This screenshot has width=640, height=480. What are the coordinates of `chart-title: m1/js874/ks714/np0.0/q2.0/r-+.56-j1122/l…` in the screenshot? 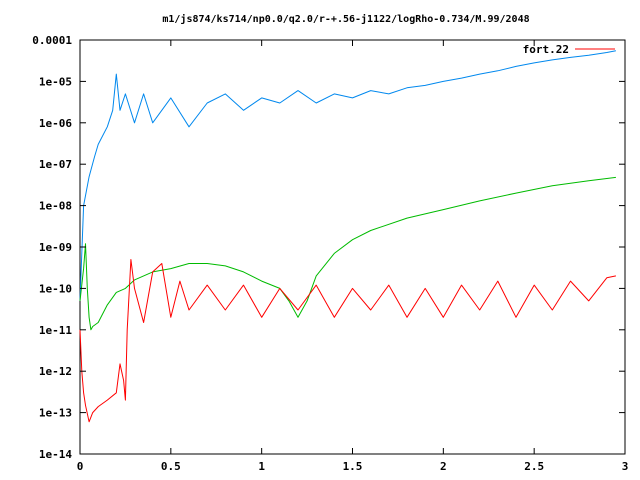 It's located at (345, 19).